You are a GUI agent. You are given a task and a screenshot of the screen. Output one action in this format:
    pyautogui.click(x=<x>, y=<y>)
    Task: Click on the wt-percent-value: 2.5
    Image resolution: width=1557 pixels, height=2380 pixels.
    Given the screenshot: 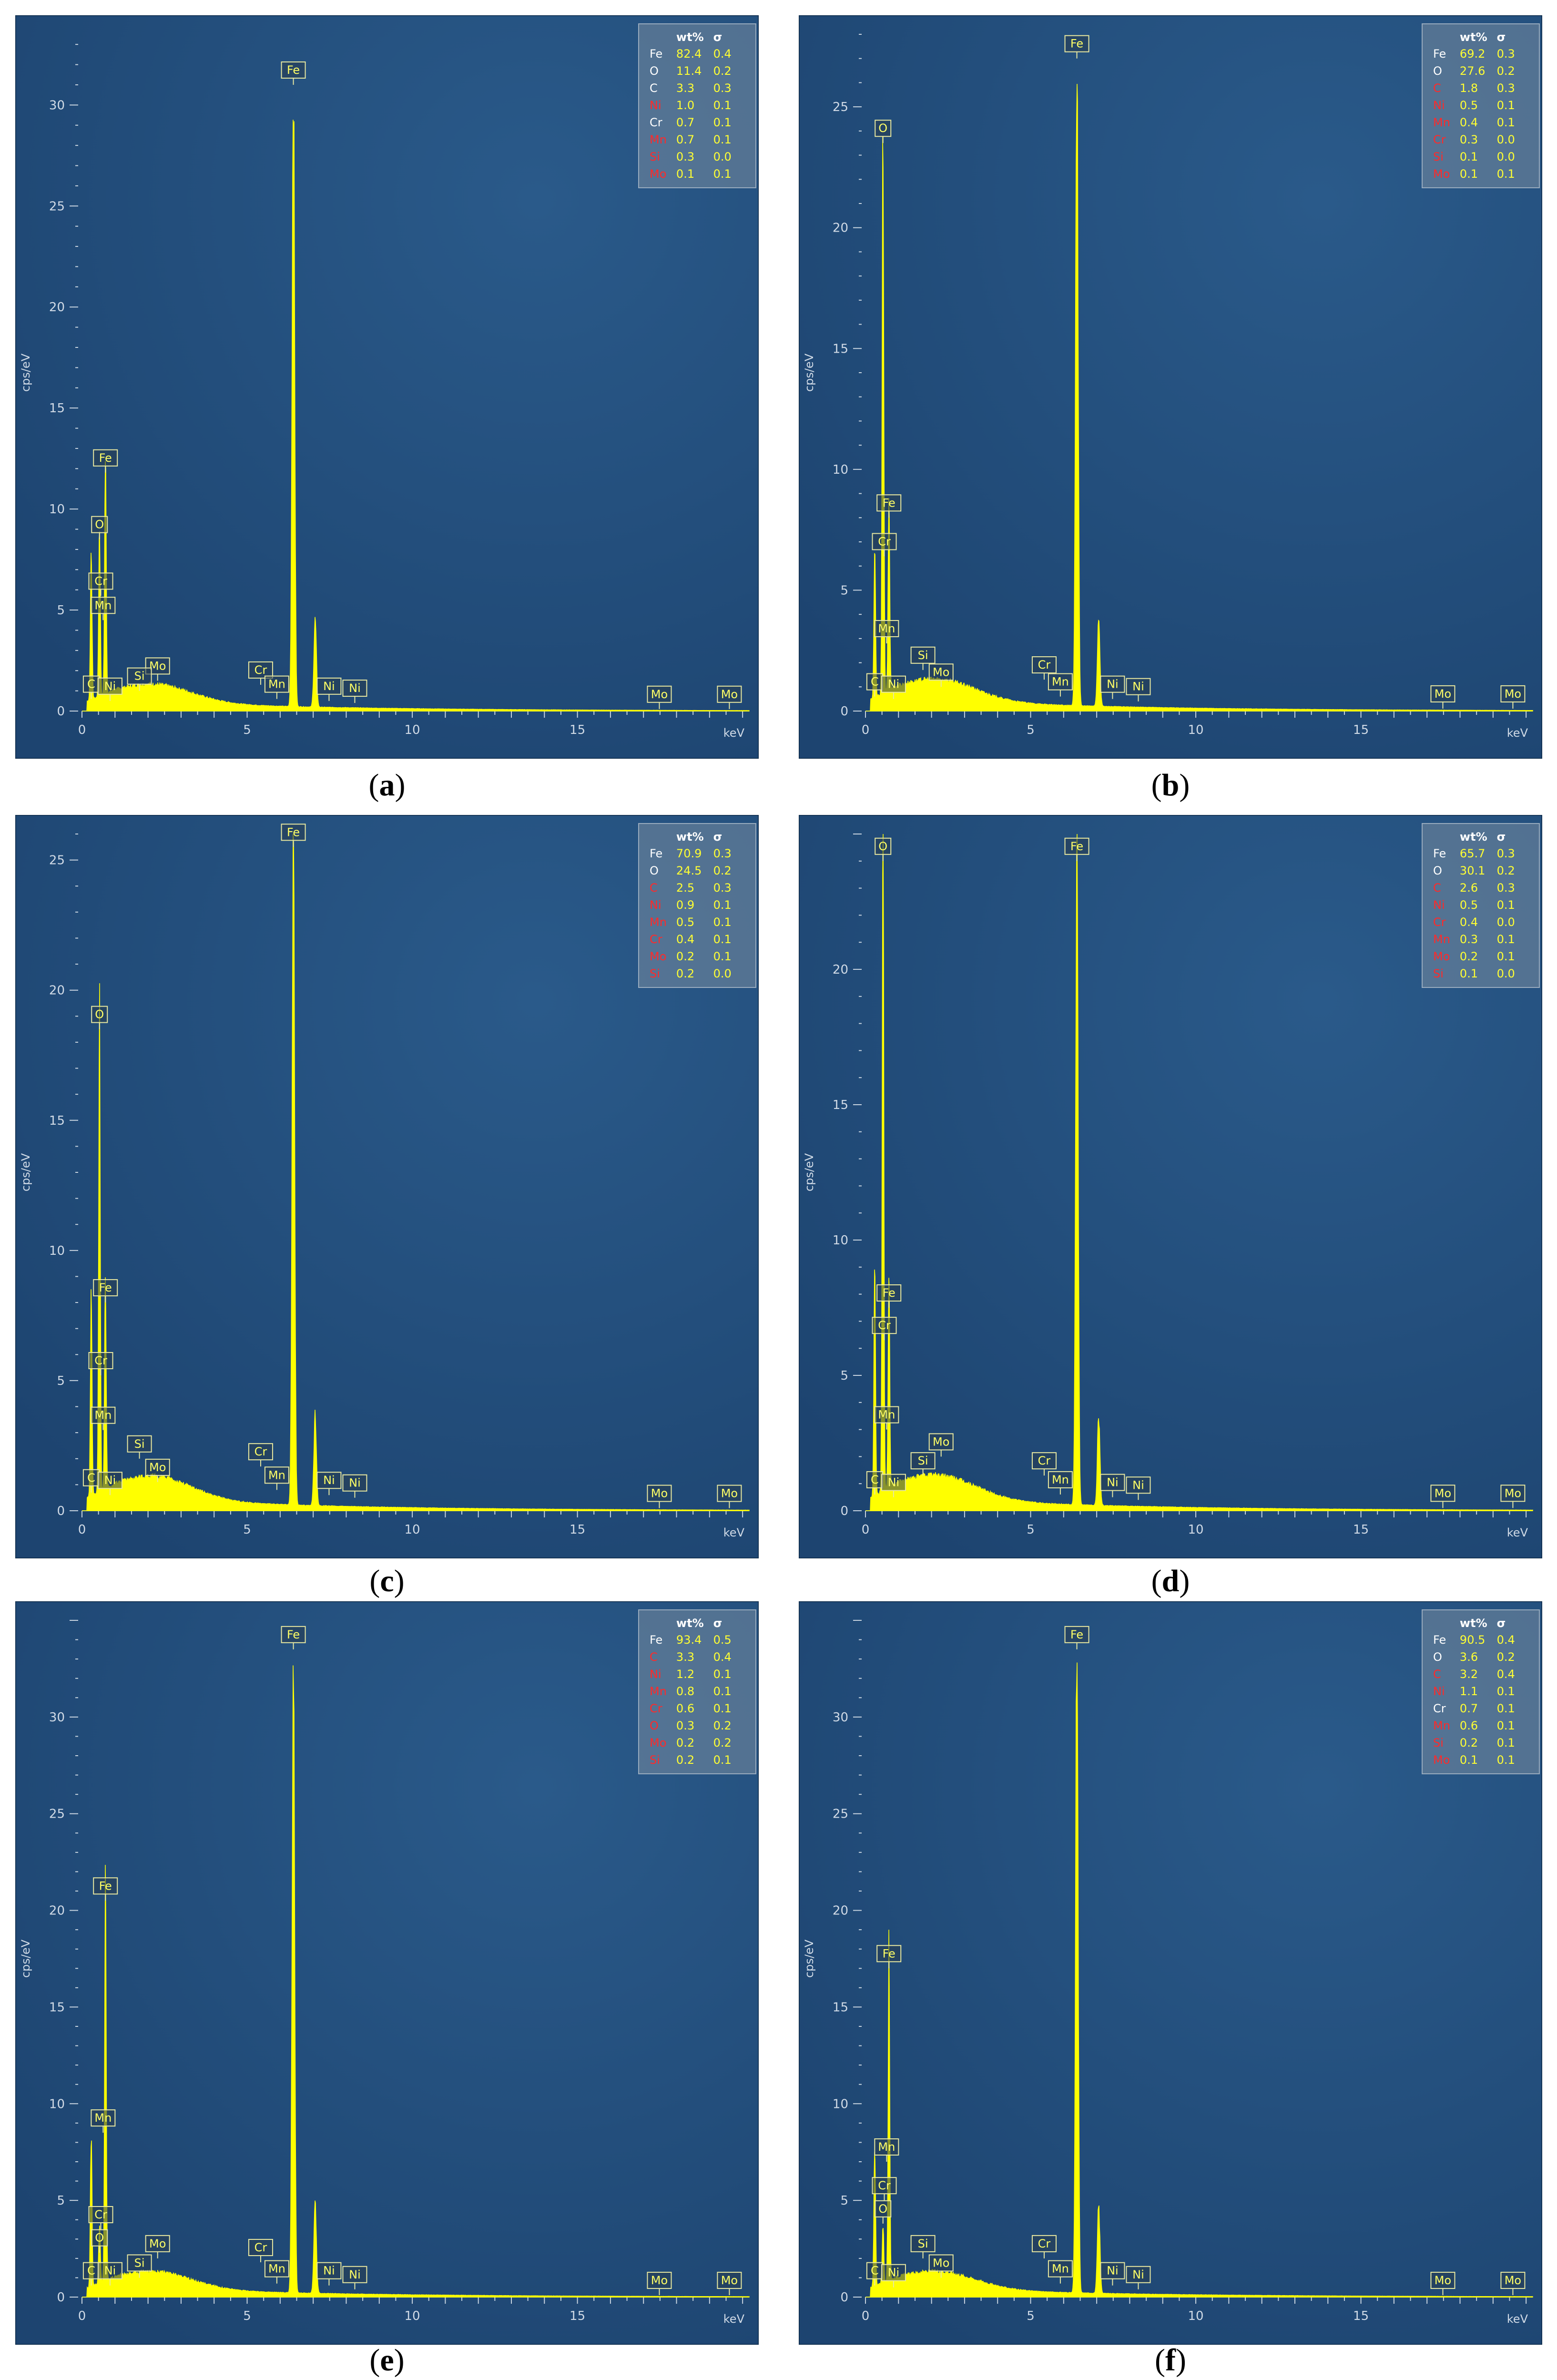 What is the action you would take?
    pyautogui.click(x=685, y=888)
    